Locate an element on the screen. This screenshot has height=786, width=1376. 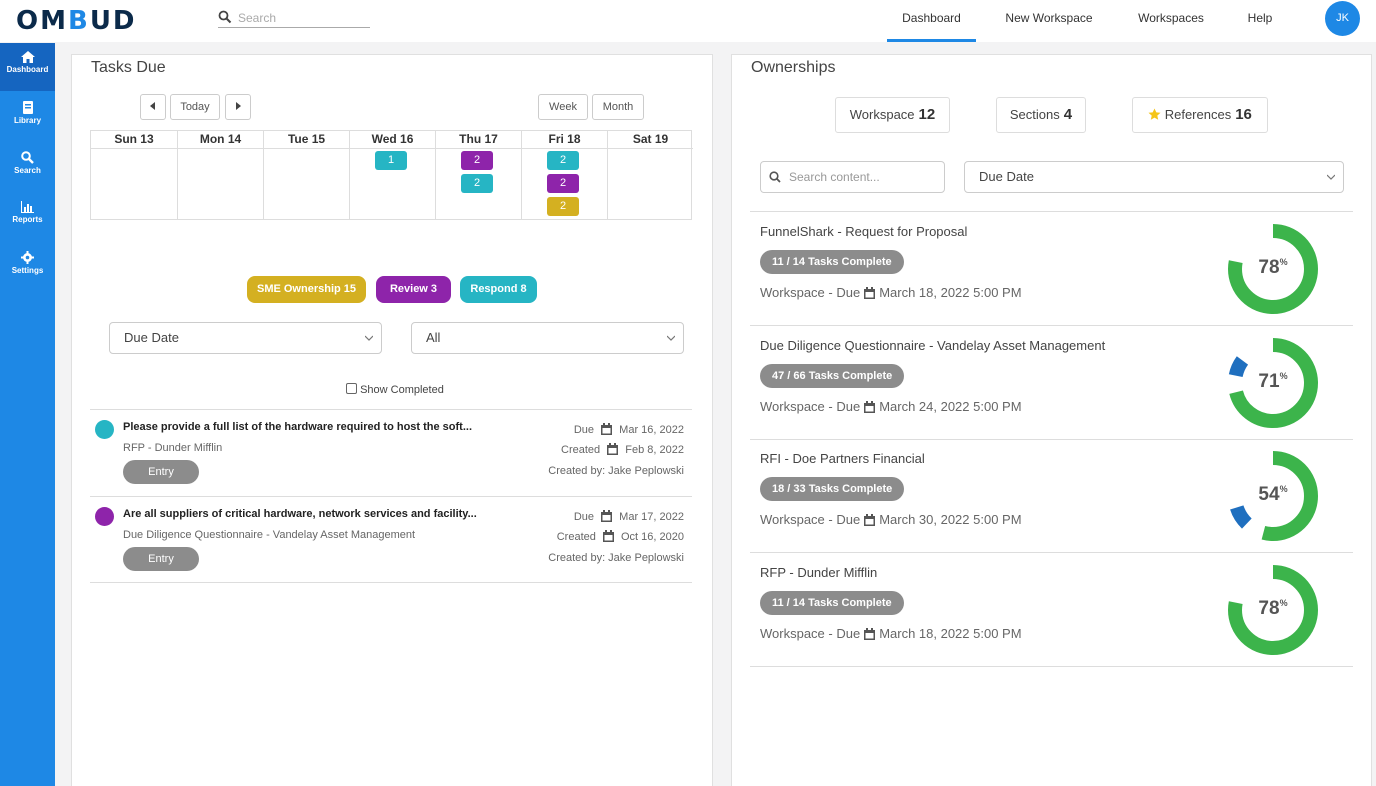
global-search: Search is located at coordinates (294, 19).